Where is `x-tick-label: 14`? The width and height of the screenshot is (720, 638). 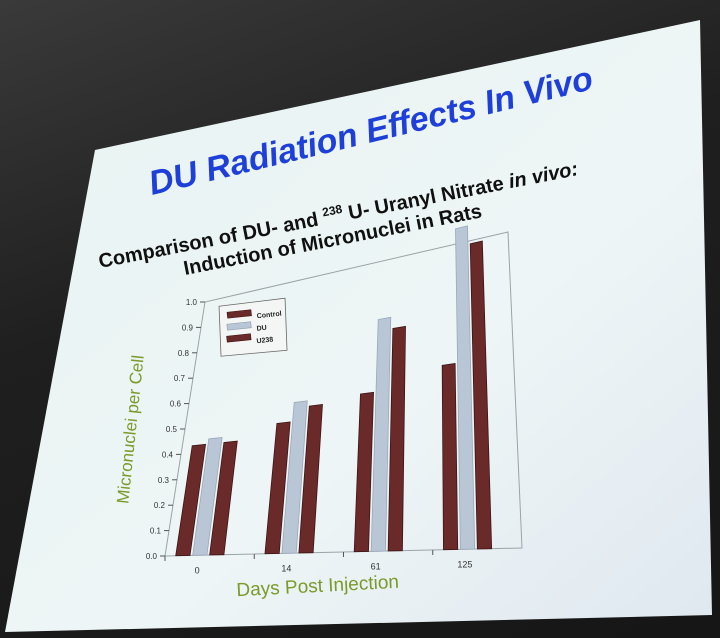
x-tick-label: 14 is located at coordinates (286, 568).